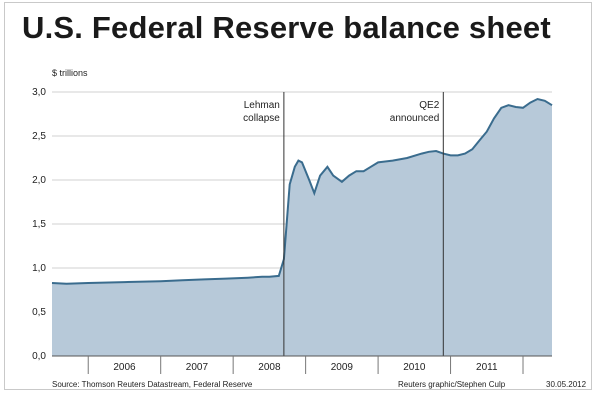 The height and width of the screenshot is (394, 598). What do you see at coordinates (342, 367) in the screenshot?
I see `x-tick-label: 2009` at bounding box center [342, 367].